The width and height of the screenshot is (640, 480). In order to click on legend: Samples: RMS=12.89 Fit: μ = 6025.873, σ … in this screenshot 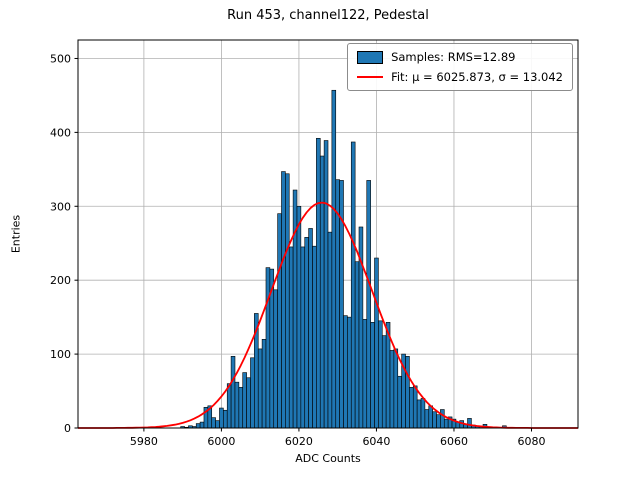, I will do `click(460, 67)`.